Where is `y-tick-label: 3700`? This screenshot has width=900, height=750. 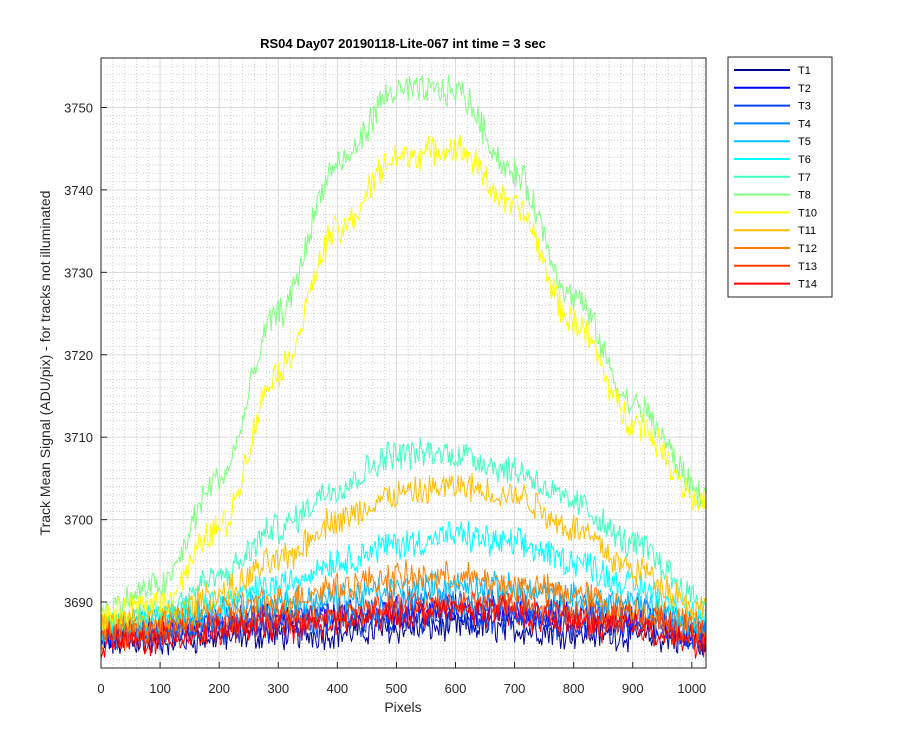
y-tick-label: 3700 is located at coordinates (78, 520).